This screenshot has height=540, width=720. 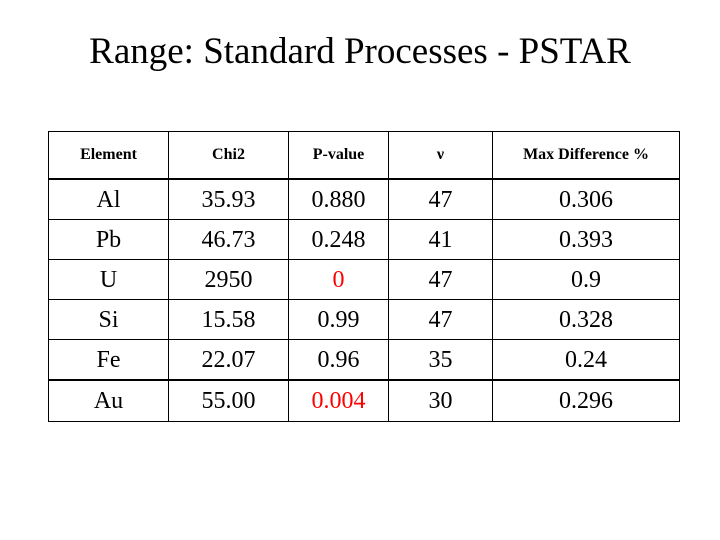 I want to click on header-pvalue: P-value, so click(x=338, y=155).